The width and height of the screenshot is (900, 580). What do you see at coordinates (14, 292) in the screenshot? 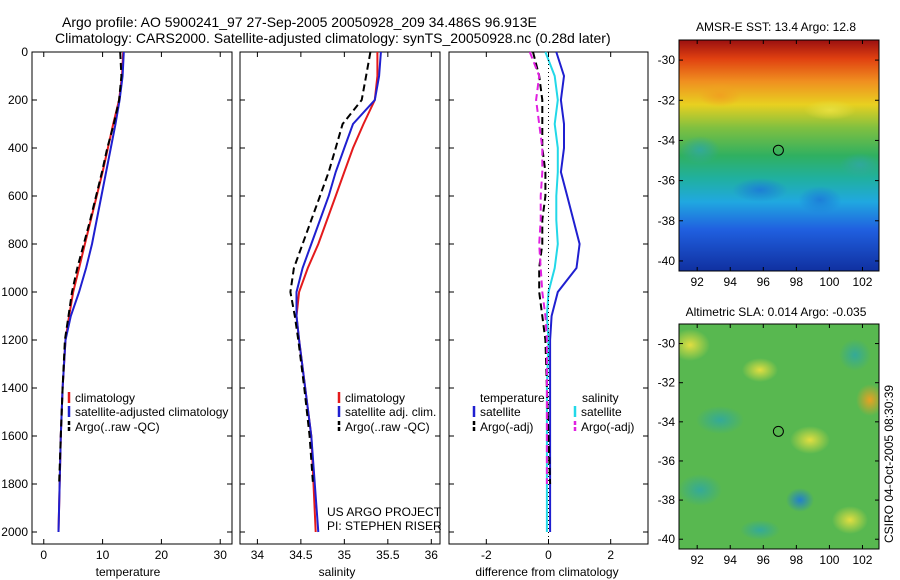
I see `y-tick-label: 1000` at bounding box center [14, 292].